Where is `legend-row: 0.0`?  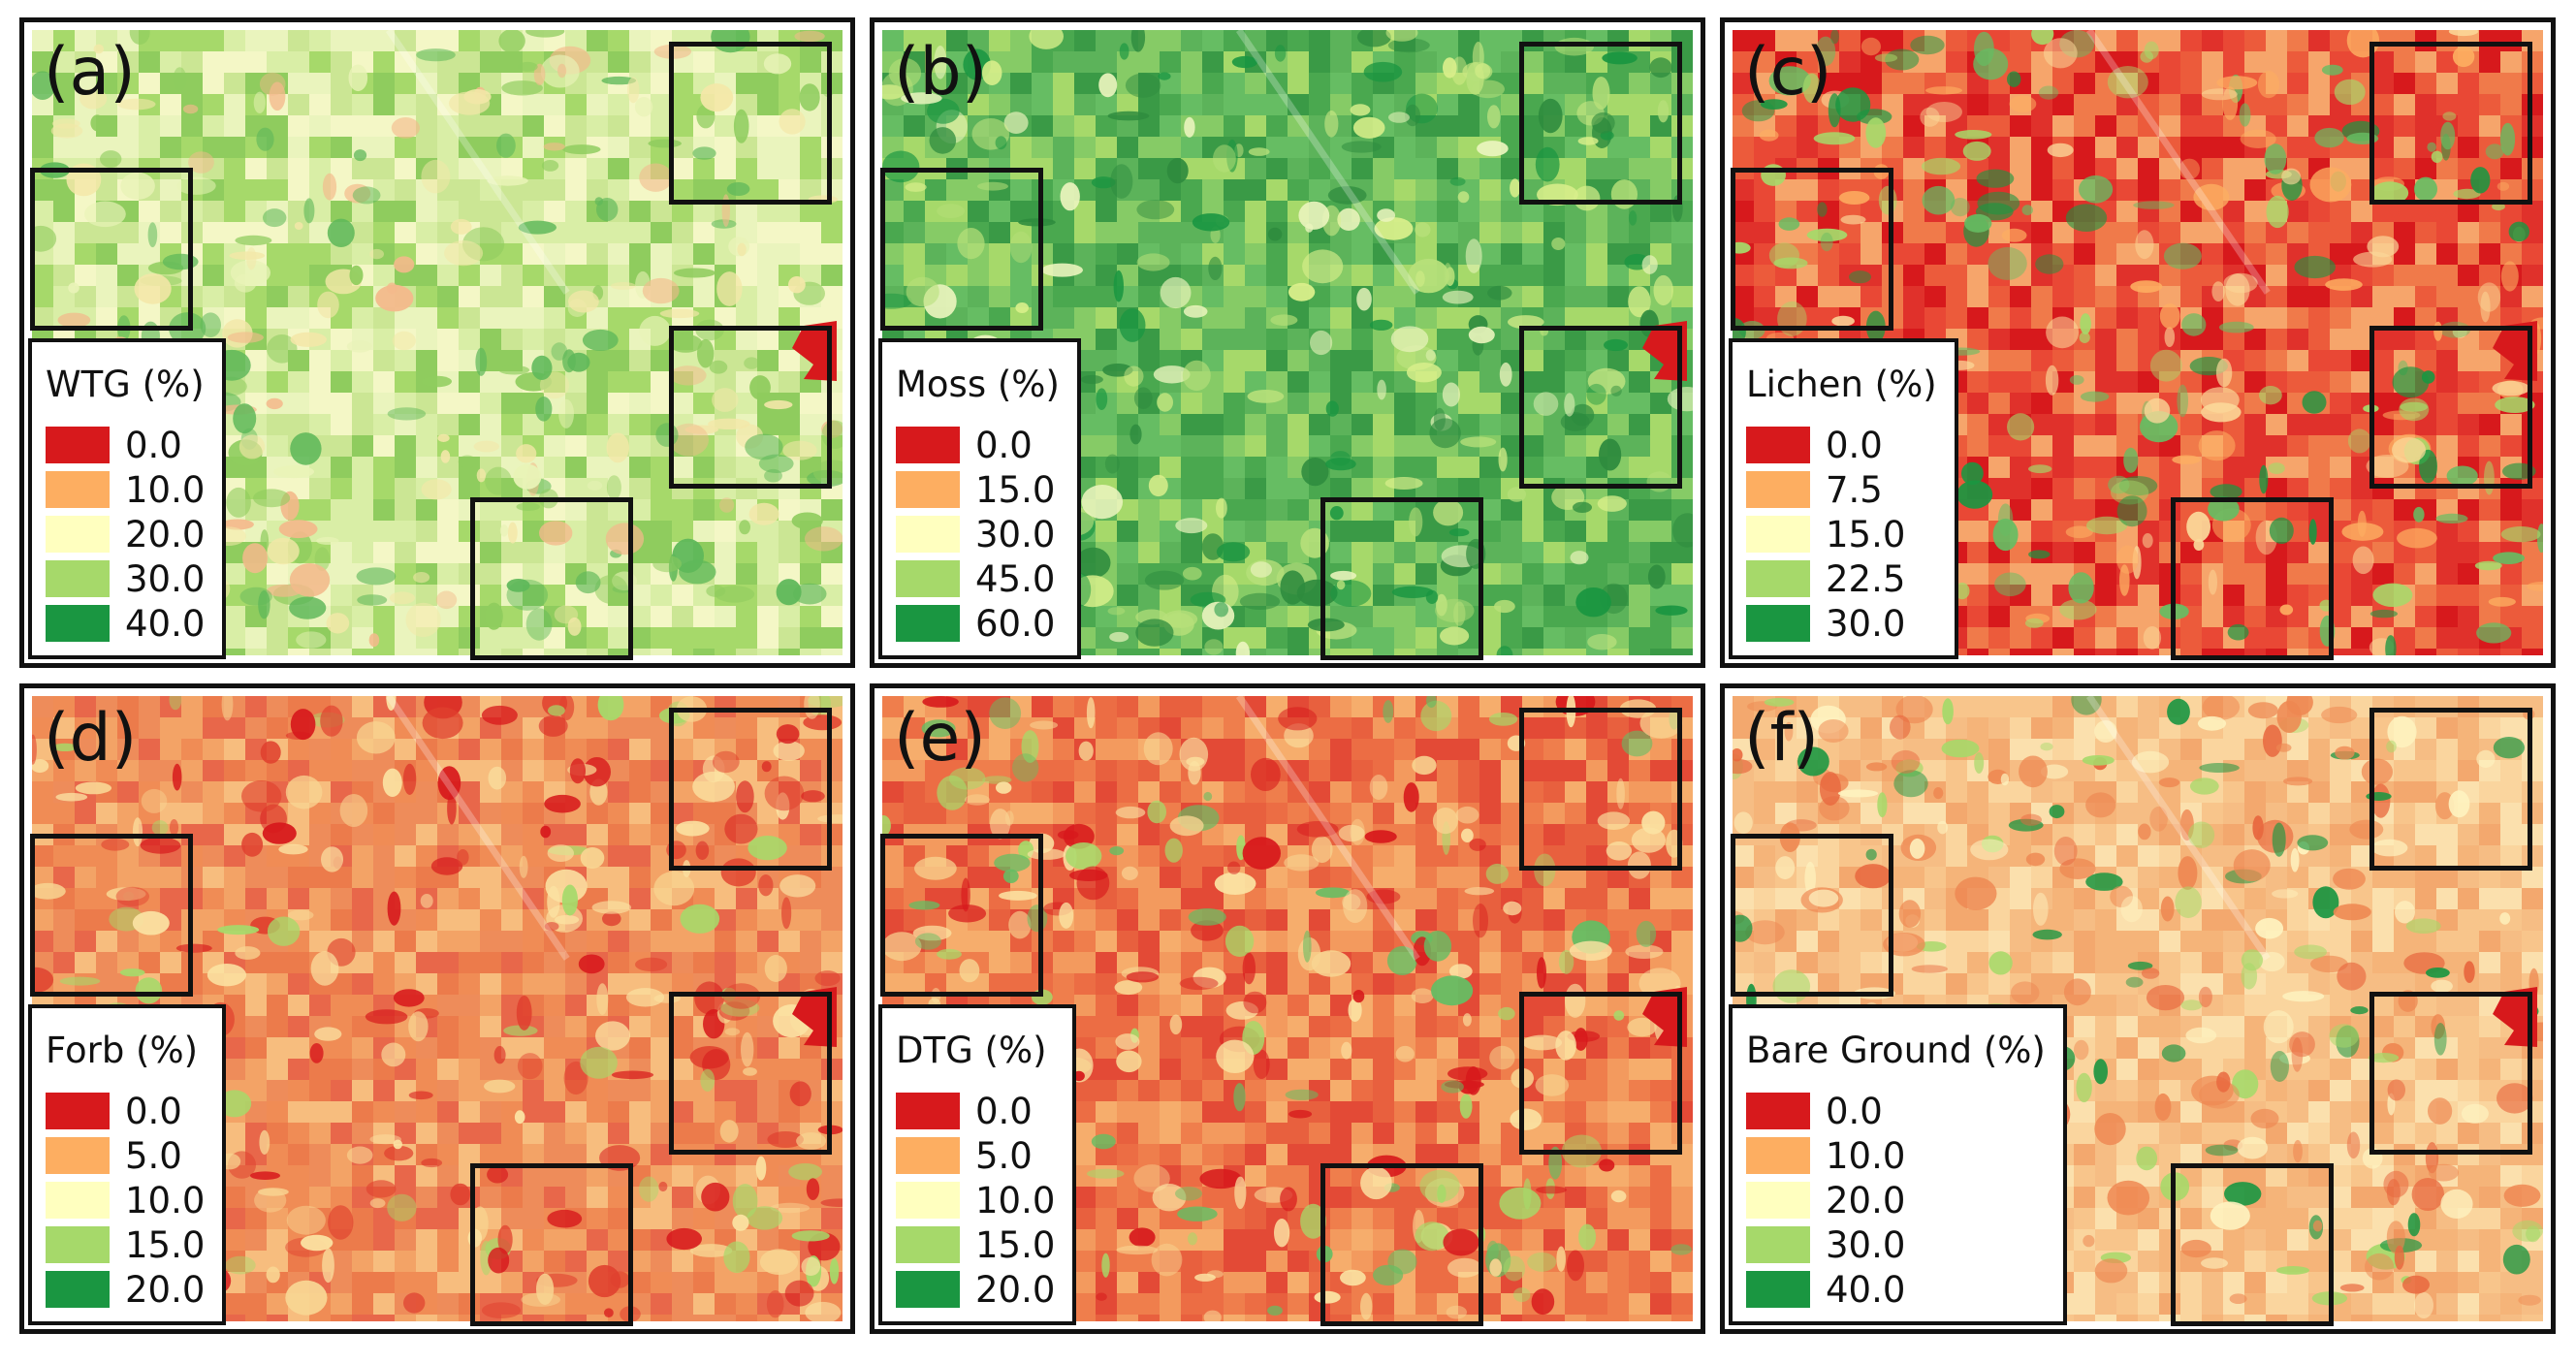 legend-row: 0.0 is located at coordinates (1841, 445).